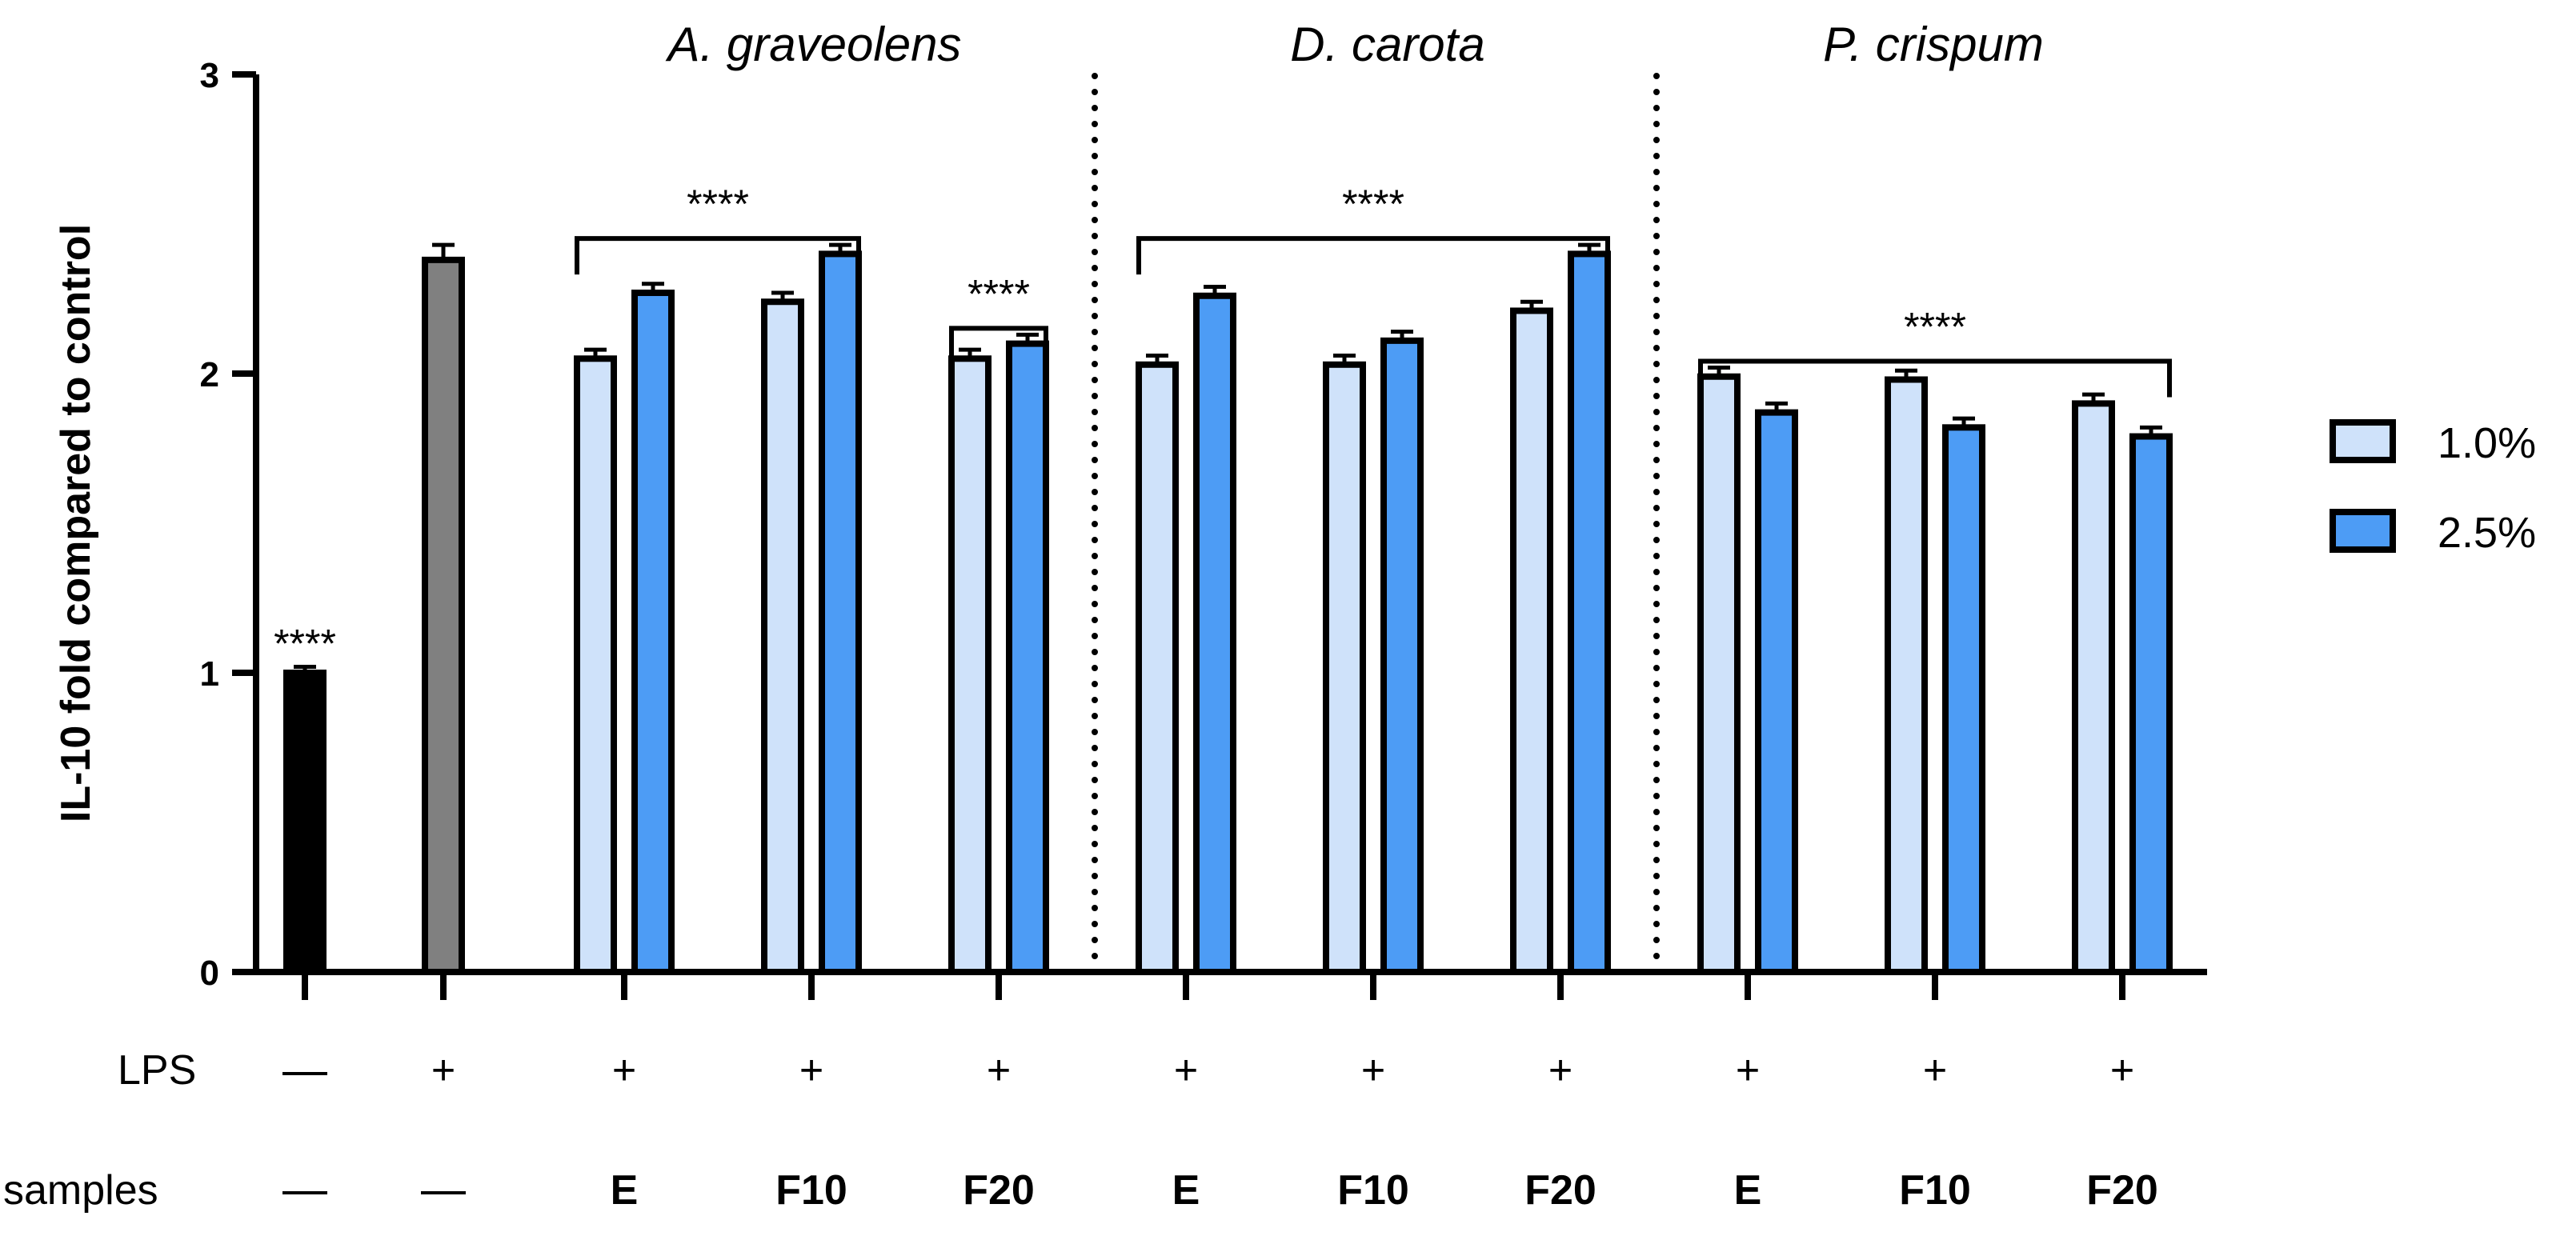 Image resolution: width=2576 pixels, height=1240 pixels. What do you see at coordinates (209, 75) in the screenshot?
I see `y-tick-label: 3` at bounding box center [209, 75].